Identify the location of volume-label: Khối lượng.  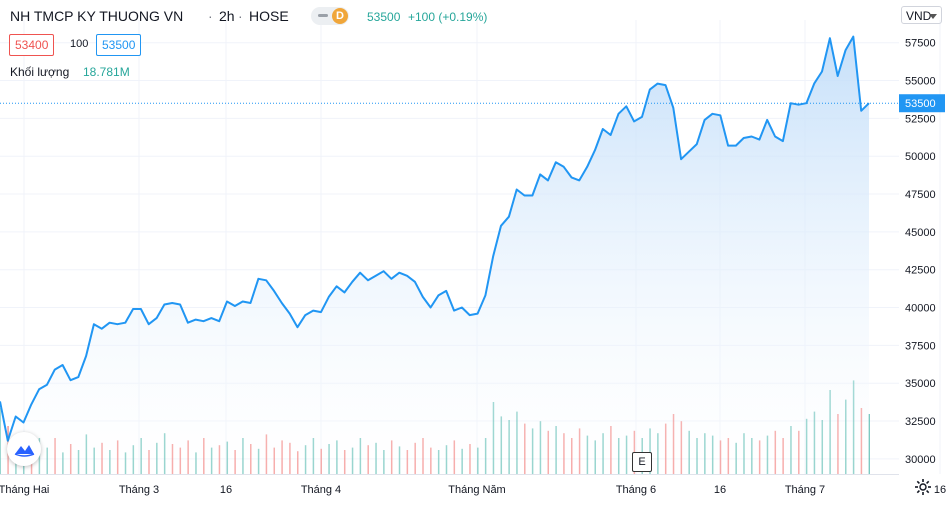
(40, 72).